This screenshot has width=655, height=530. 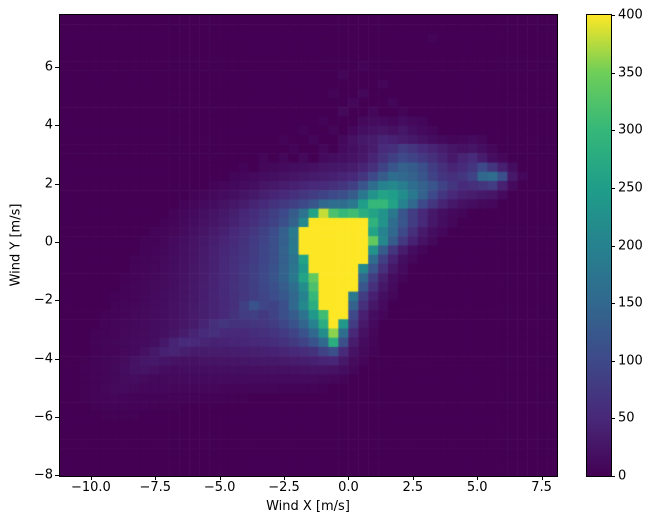 What do you see at coordinates (43, 417) in the screenshot?
I see `y-tick-label: −6` at bounding box center [43, 417].